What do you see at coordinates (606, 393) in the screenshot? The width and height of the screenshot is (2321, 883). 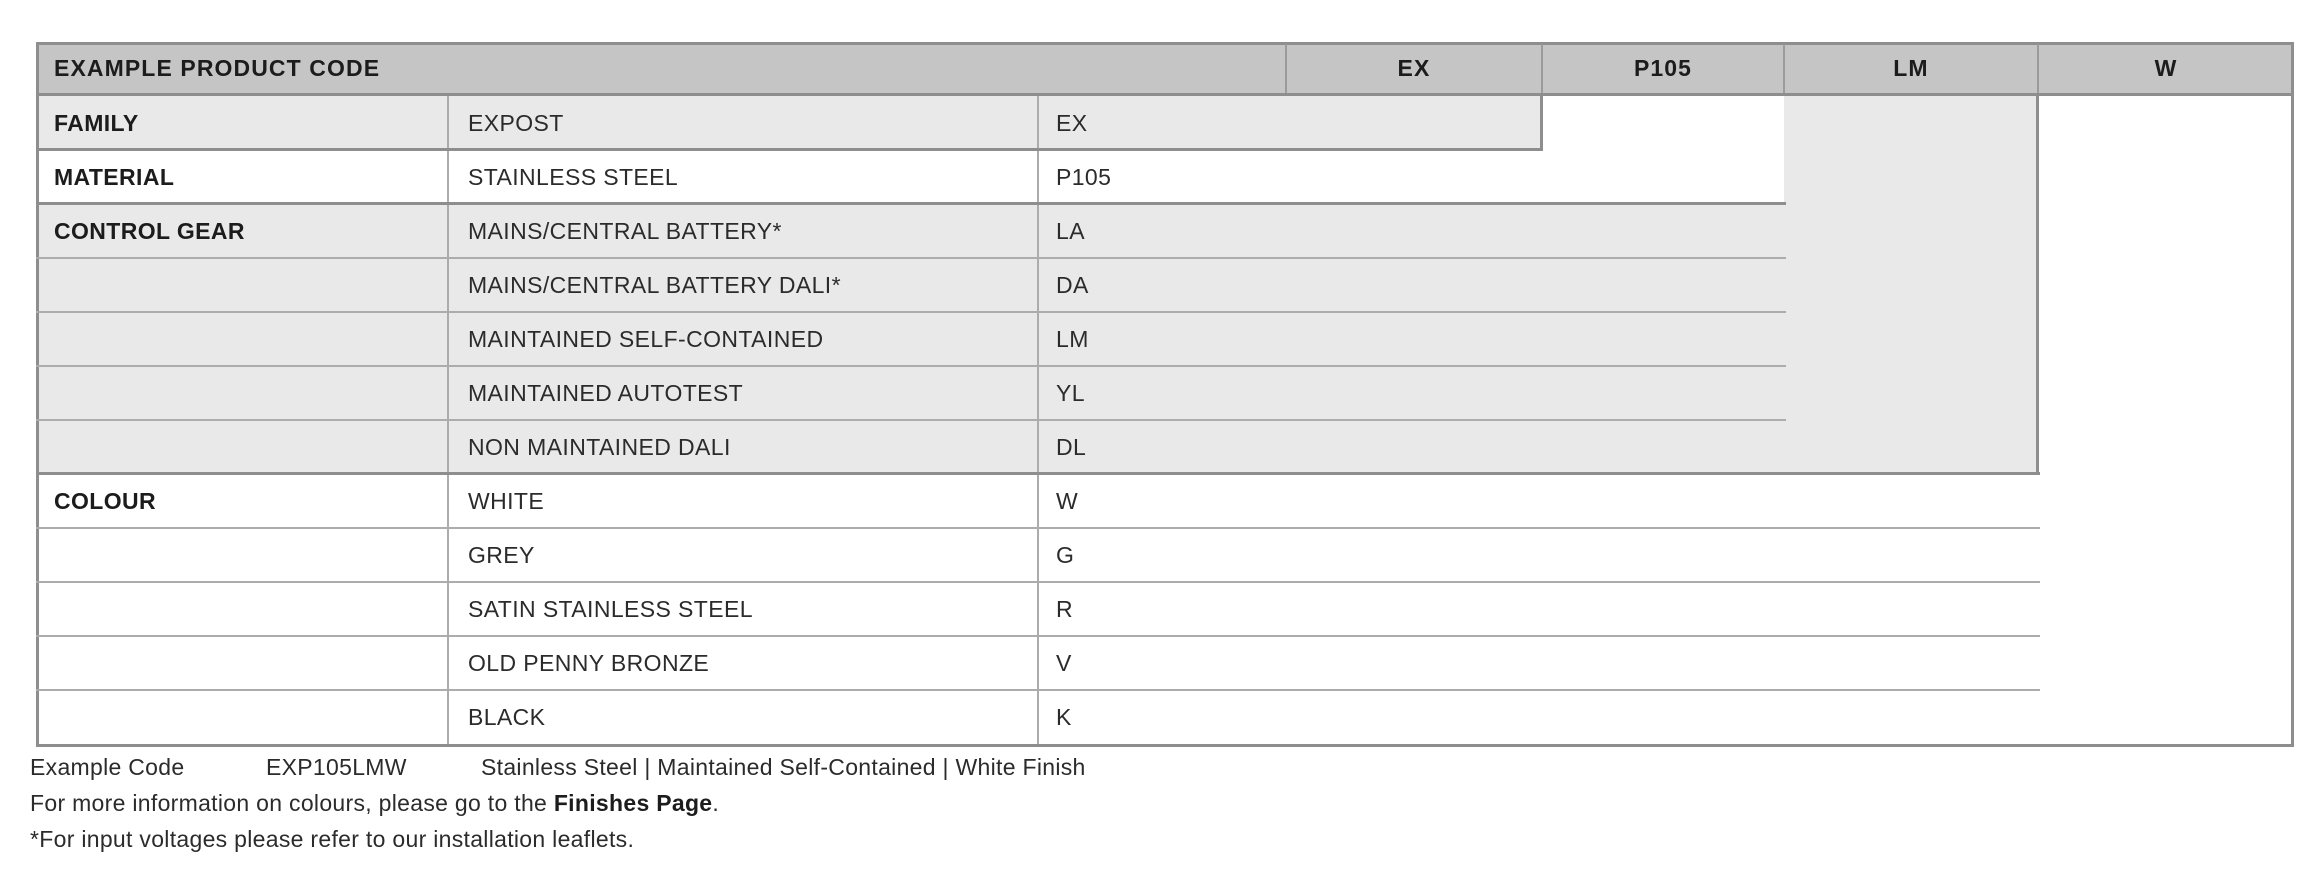 I see `row-desc: MAINTAINED AUTOTEST` at bounding box center [606, 393].